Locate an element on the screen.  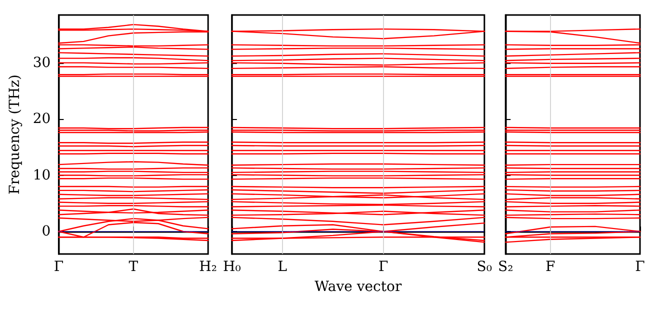
y-tick-label: 20 is located at coordinates (41, 119).